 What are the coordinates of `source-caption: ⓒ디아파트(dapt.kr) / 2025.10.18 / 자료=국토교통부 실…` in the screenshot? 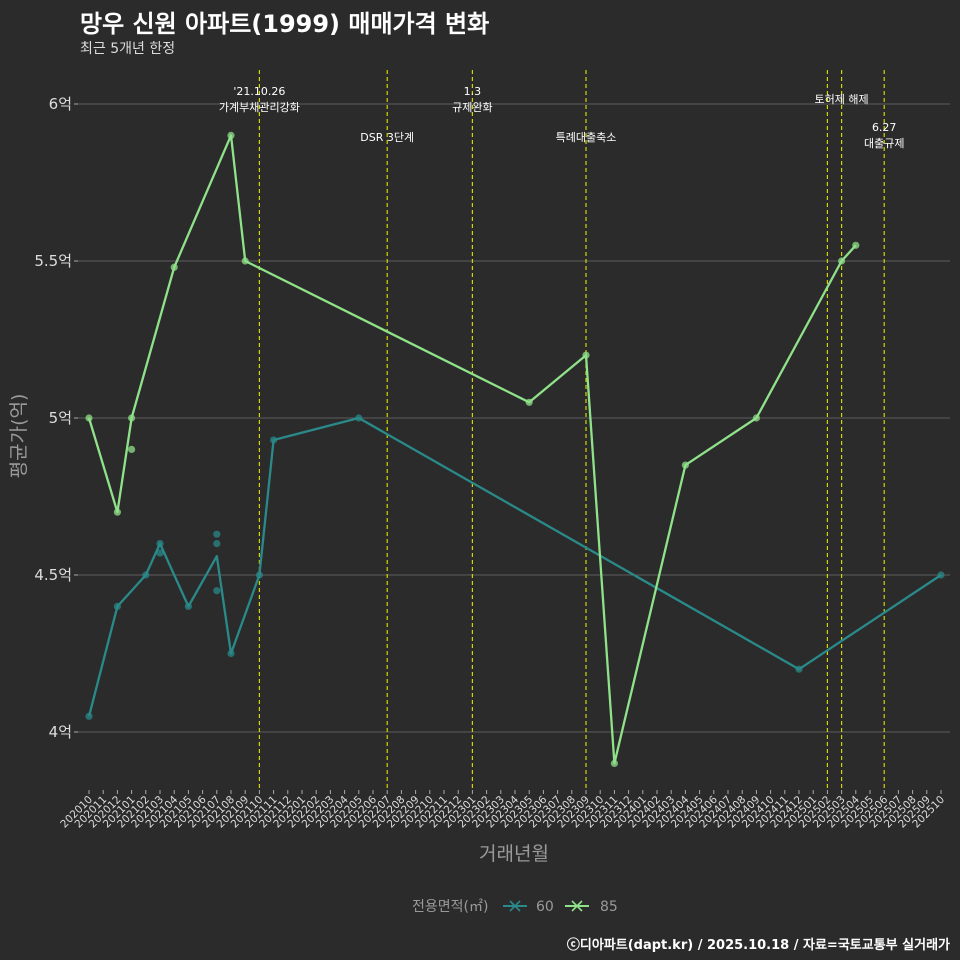 It's located at (758, 945).